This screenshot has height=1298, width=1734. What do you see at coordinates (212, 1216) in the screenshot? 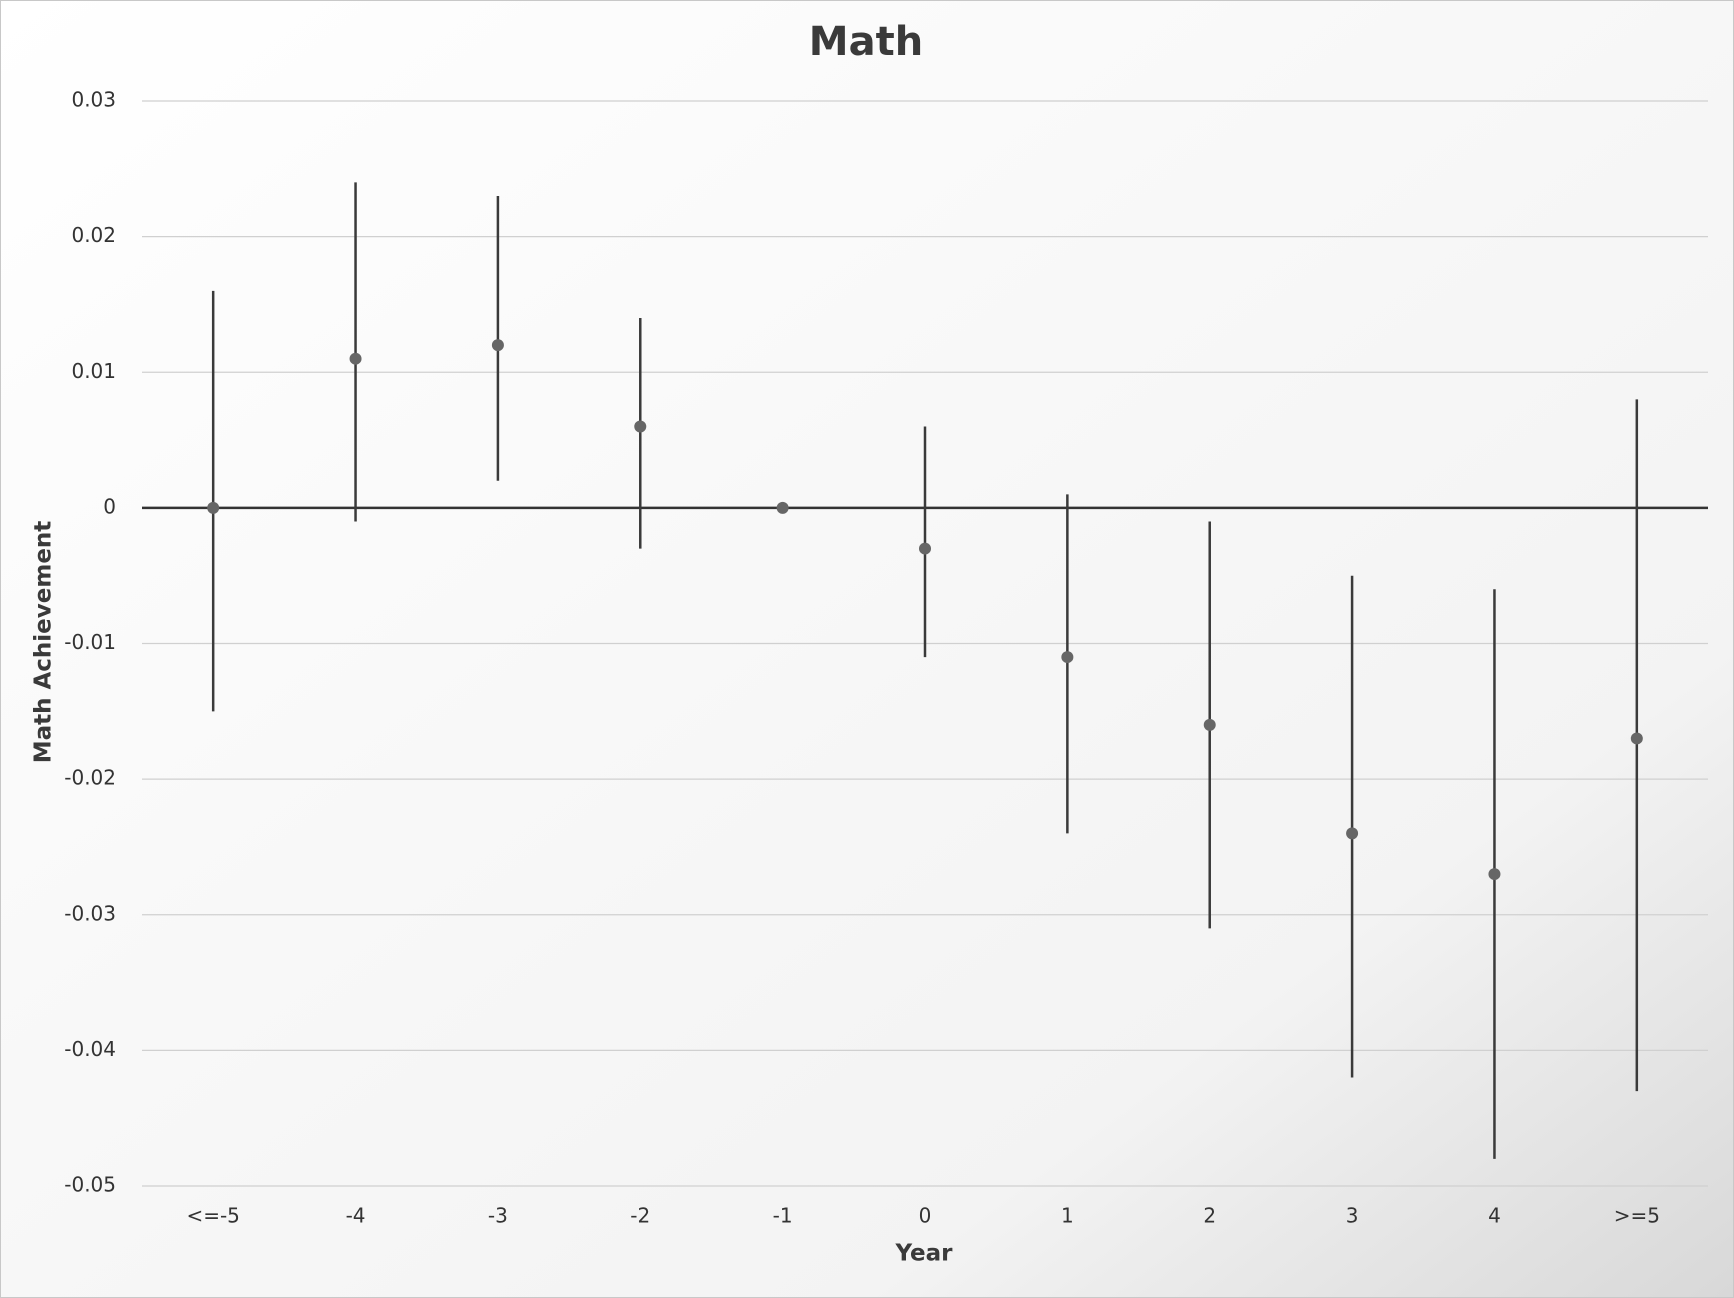
I see `x-tick-label: <=-5` at bounding box center [212, 1216].